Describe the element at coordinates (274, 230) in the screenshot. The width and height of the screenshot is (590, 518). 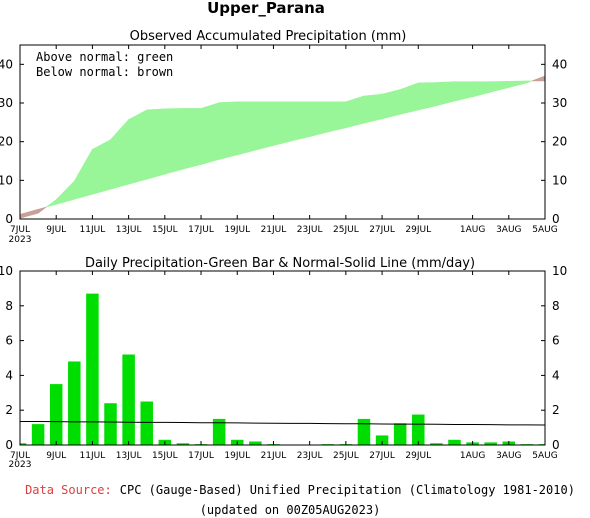
I see `accumulated-x-tick-label: 21JUL` at that location.